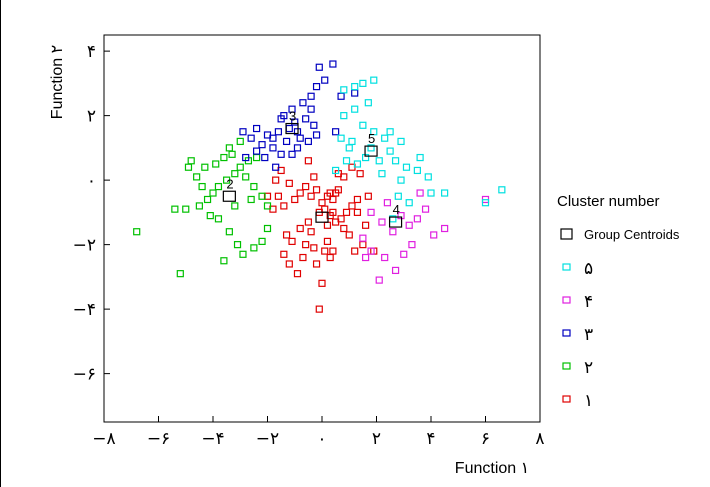 The image size is (710, 487). What do you see at coordinates (566, 234) in the screenshot?
I see `legend-centroid-marker` at bounding box center [566, 234].